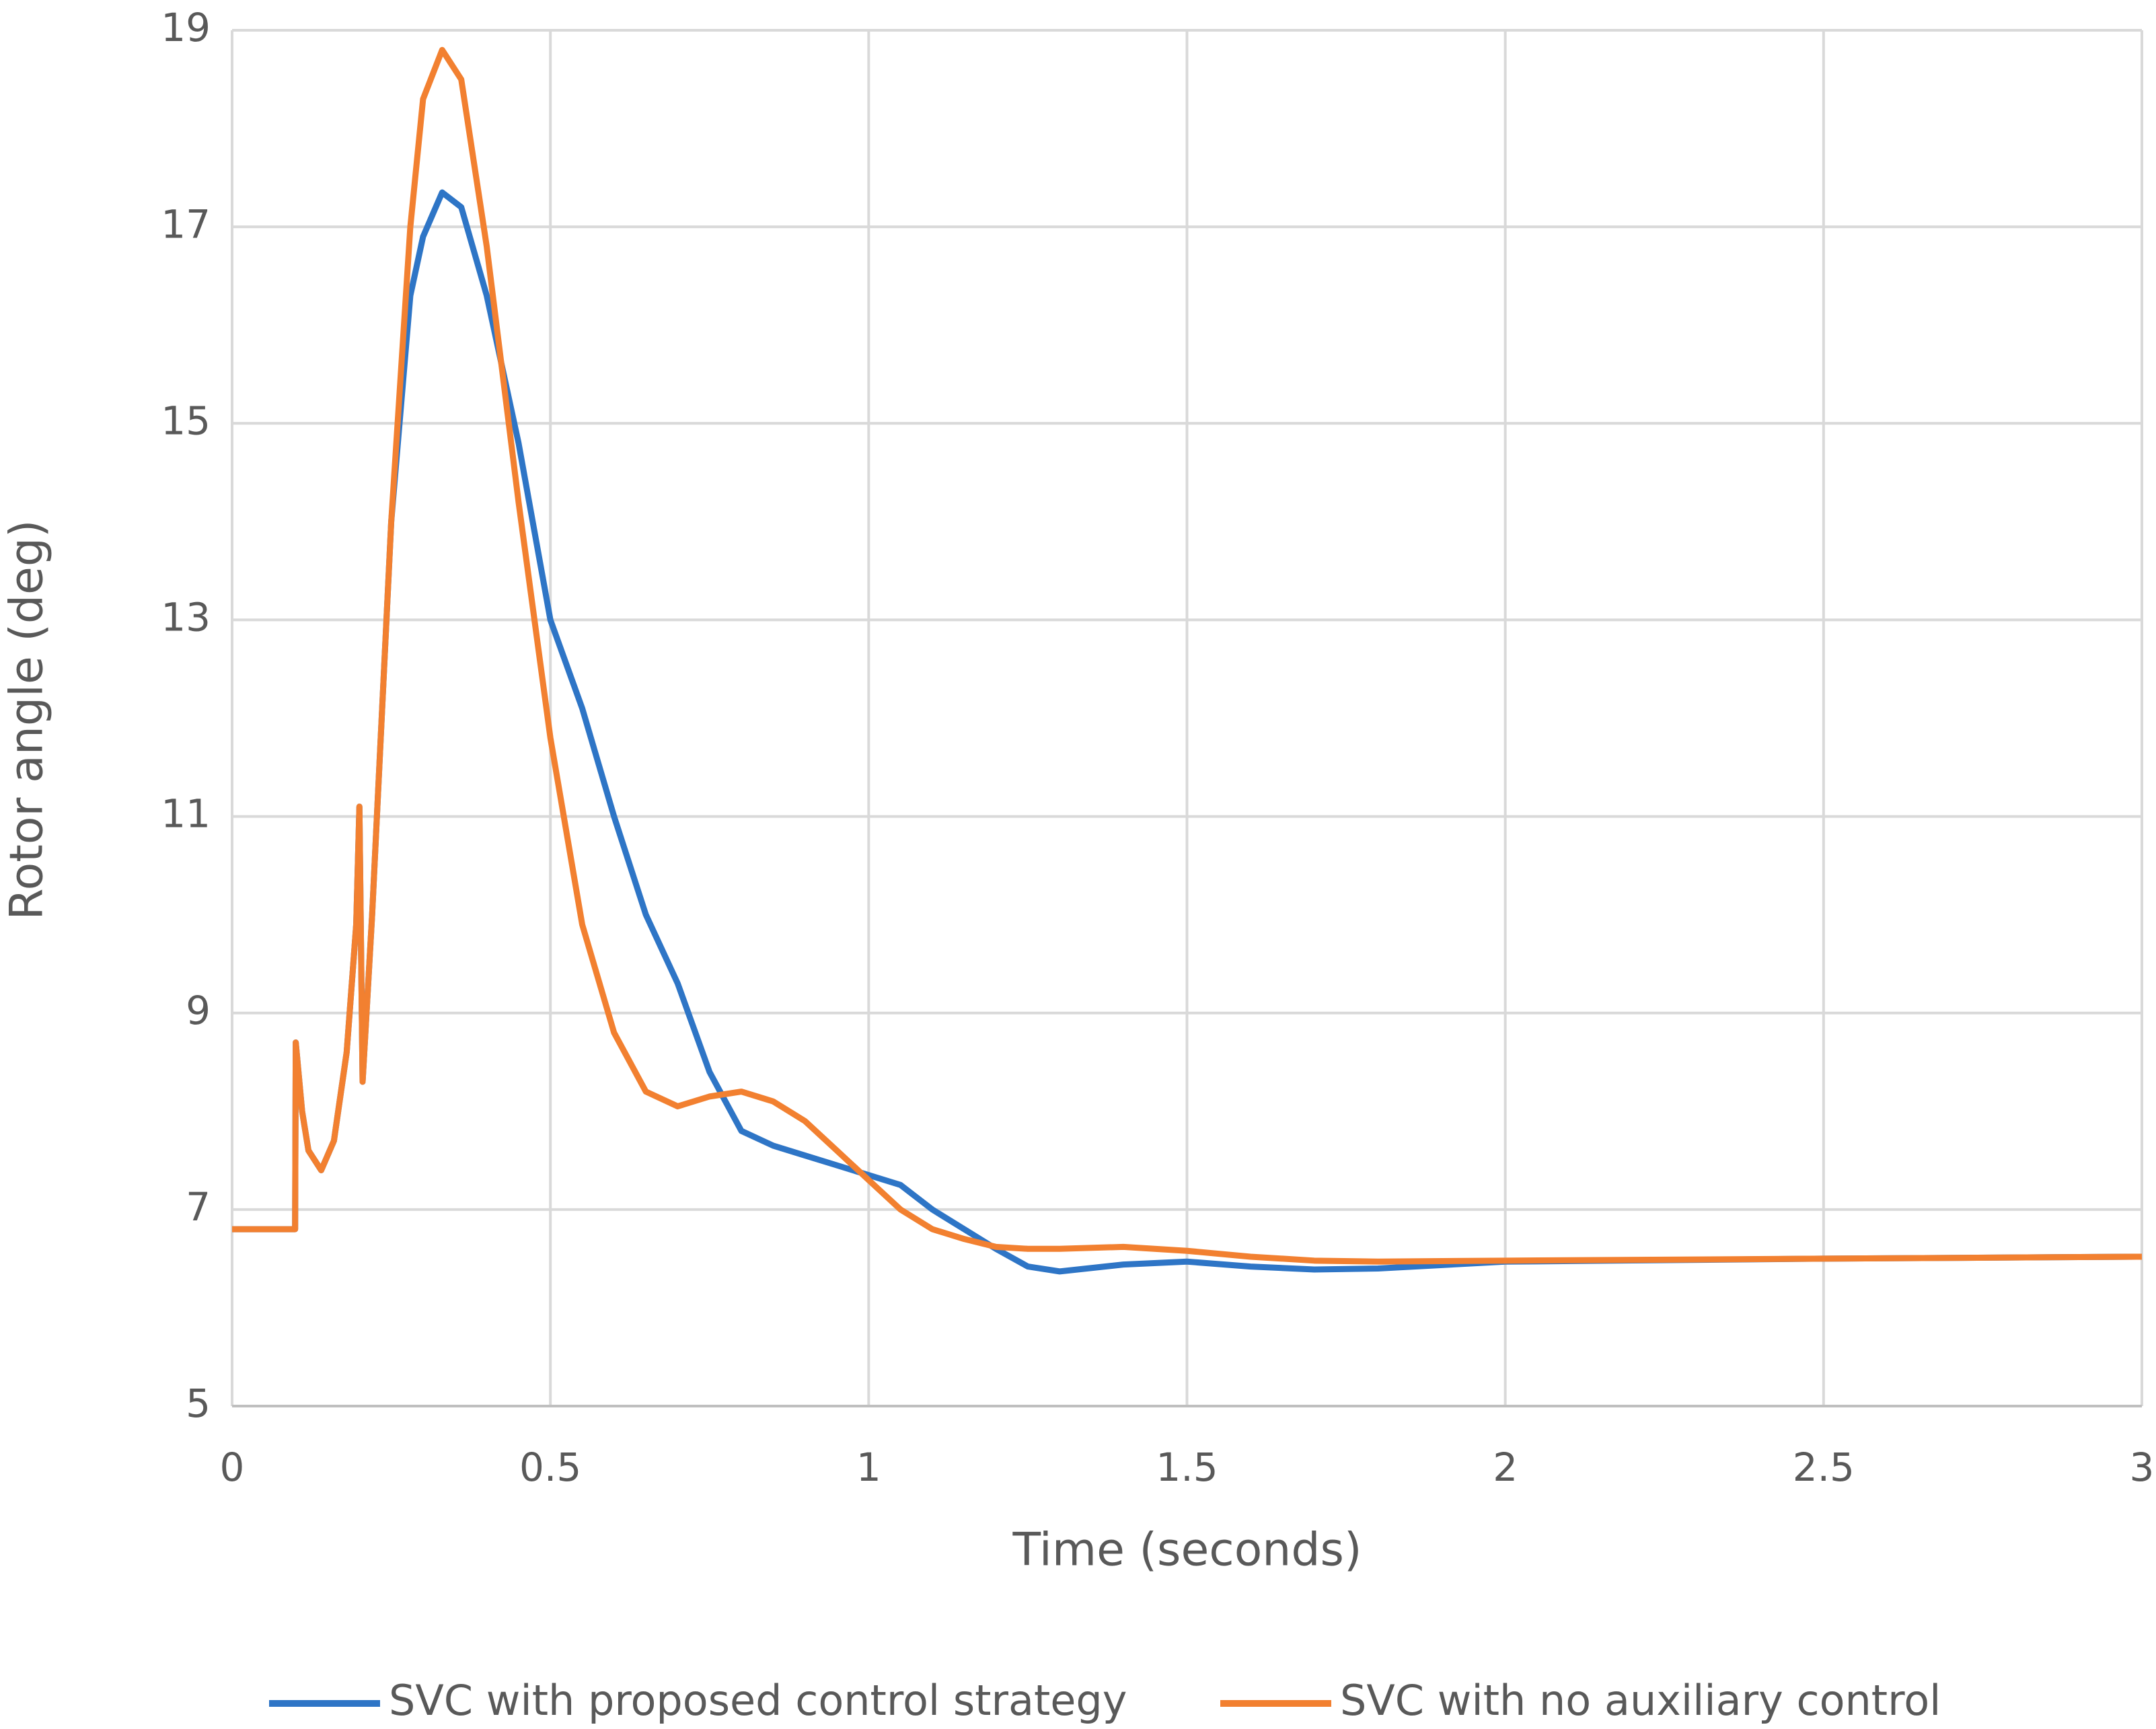 This screenshot has width=2156, height=1729. Describe the element at coordinates (1187, 1467) in the screenshot. I see `x-tick-label: 1.5` at that location.